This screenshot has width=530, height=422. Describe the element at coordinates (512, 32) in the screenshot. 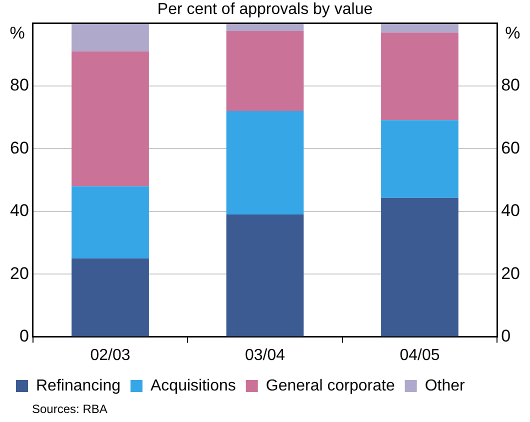

I see `y2-axis-title: %` at that location.